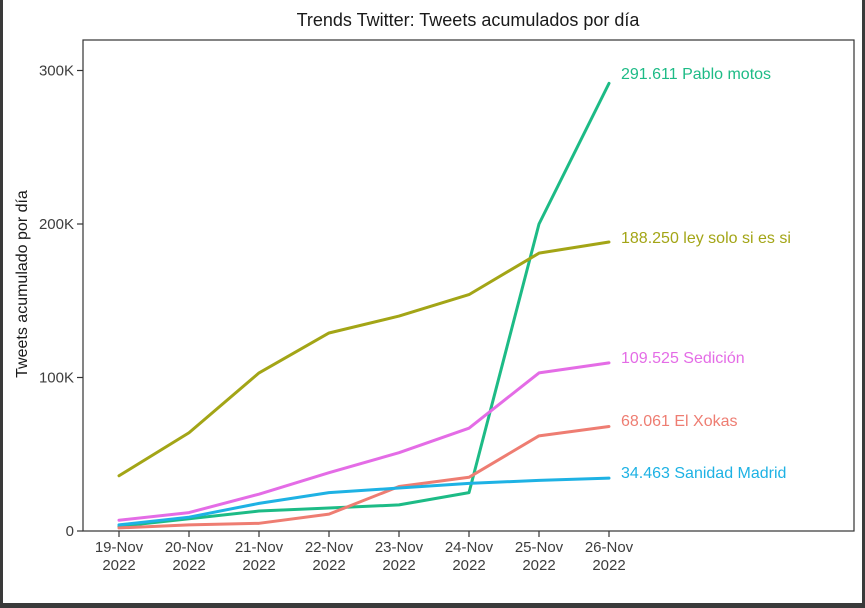 This screenshot has height=608, width=865. What do you see at coordinates (119, 556) in the screenshot?
I see `x-tick-label: 19-Nov 2022` at bounding box center [119, 556].